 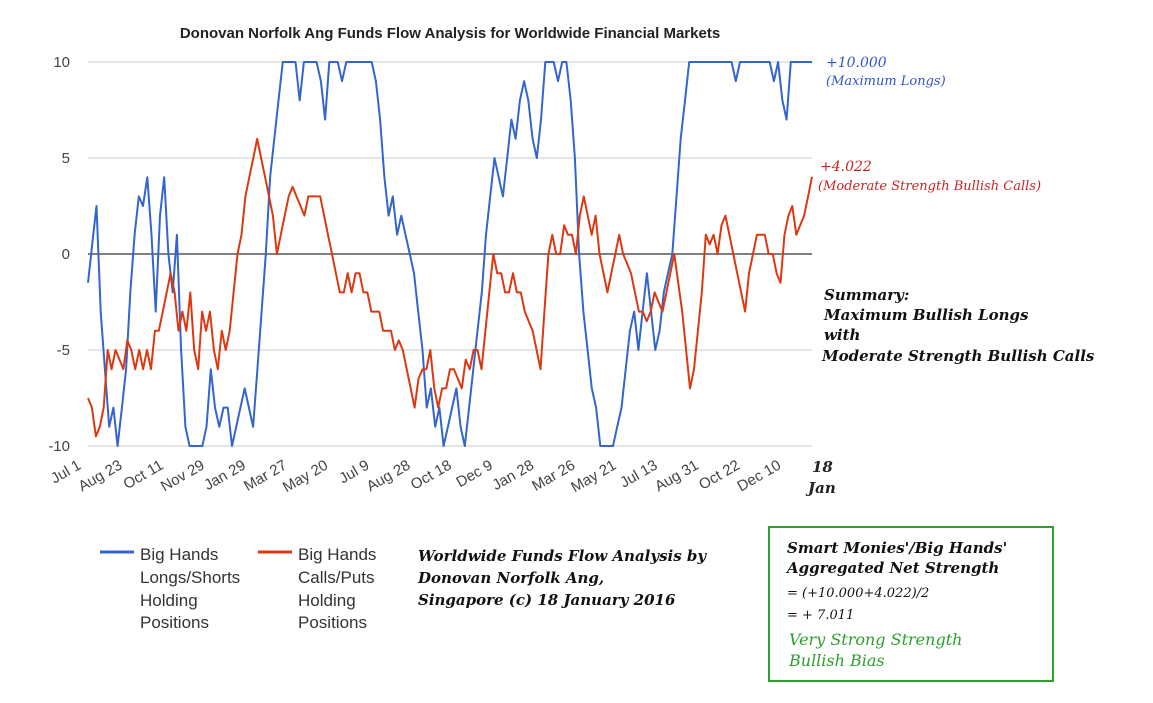 I want to click on credit-line-1: Worldwide Funds Flow Analysis by, so click(x=562, y=556).